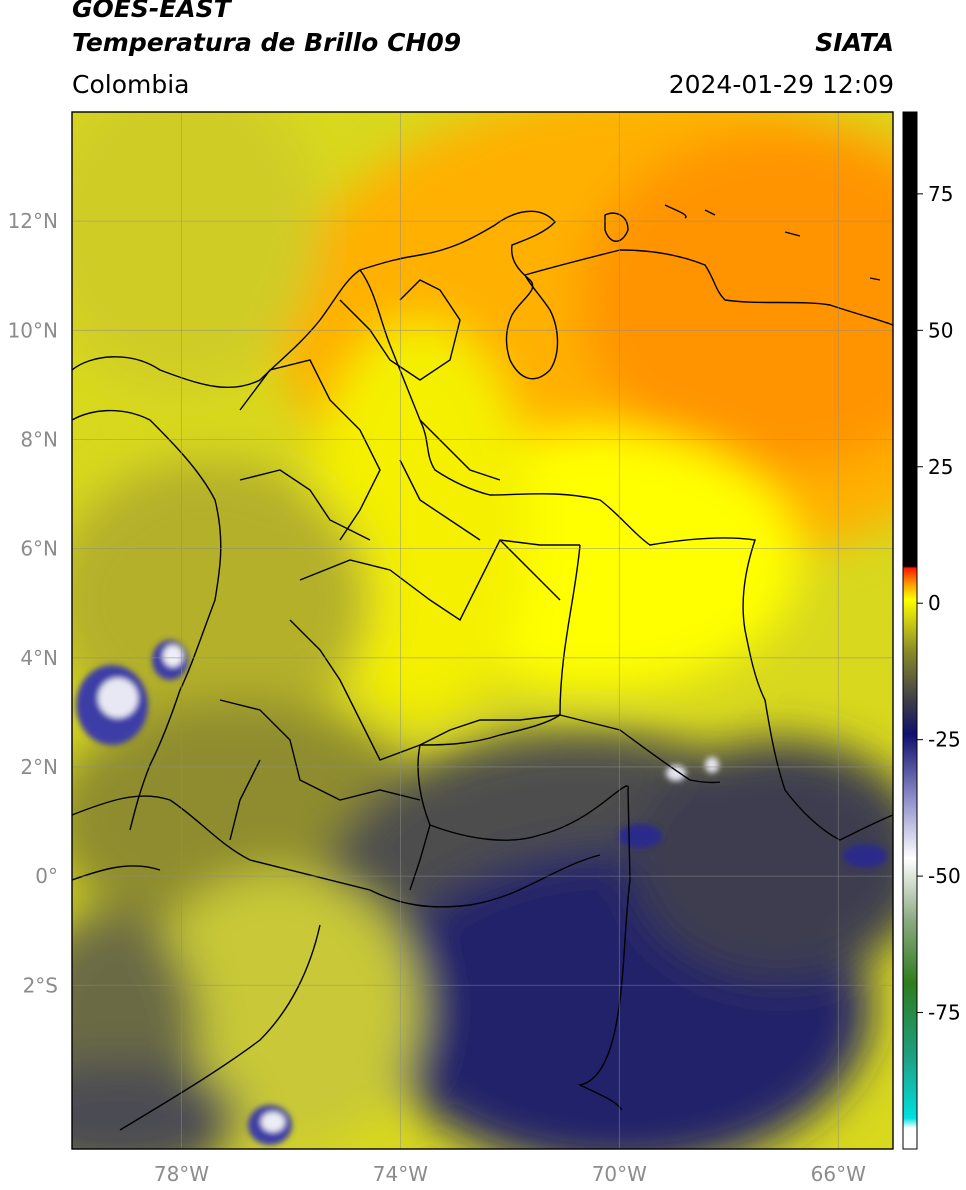  I want to click on title-agency: SIATA, so click(854, 42).